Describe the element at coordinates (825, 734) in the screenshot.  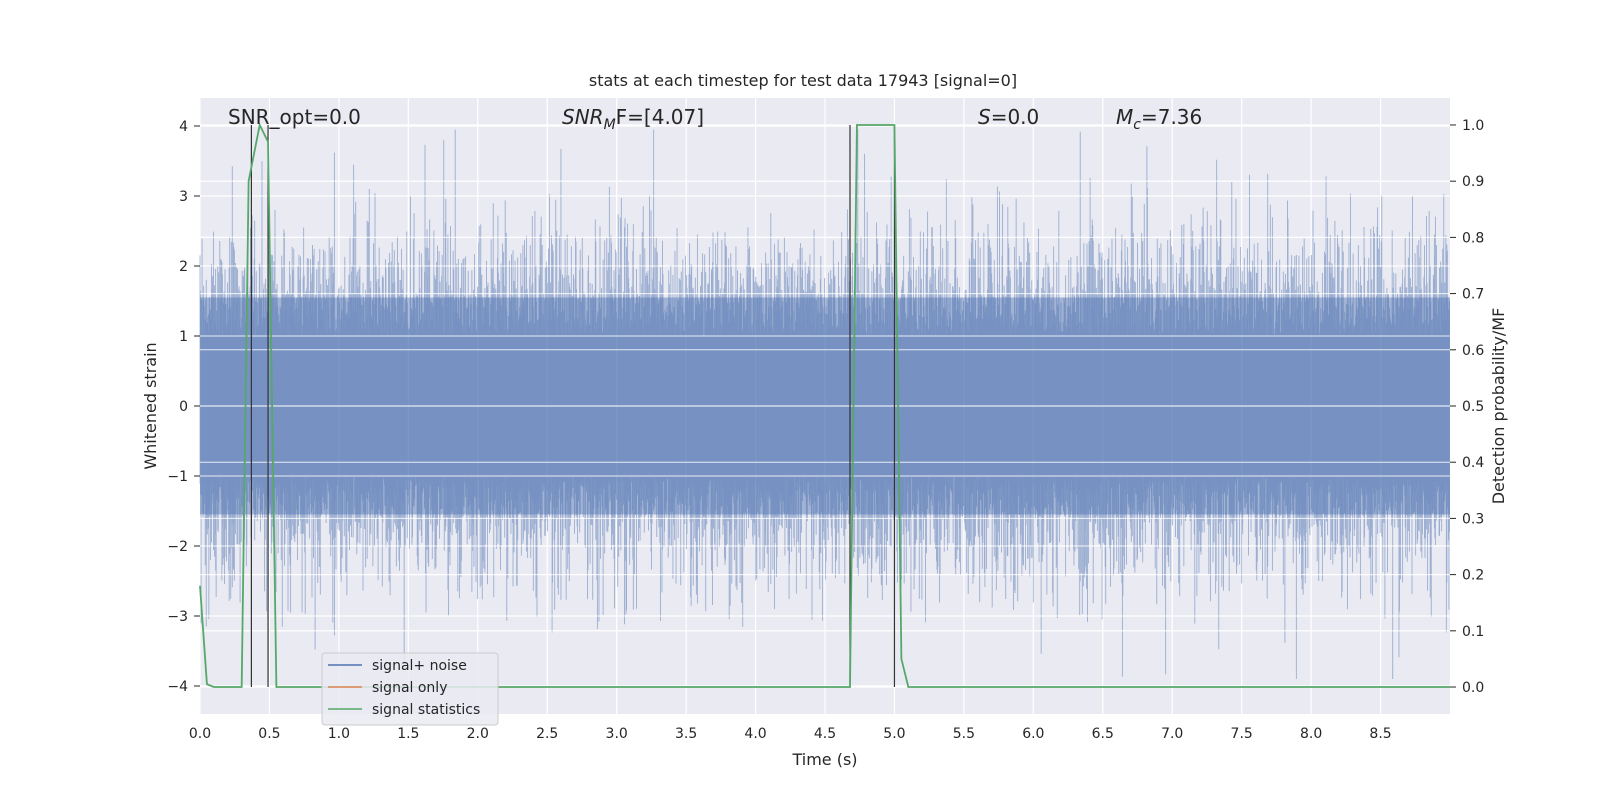
I see `x-tick-label: 4.5` at that location.